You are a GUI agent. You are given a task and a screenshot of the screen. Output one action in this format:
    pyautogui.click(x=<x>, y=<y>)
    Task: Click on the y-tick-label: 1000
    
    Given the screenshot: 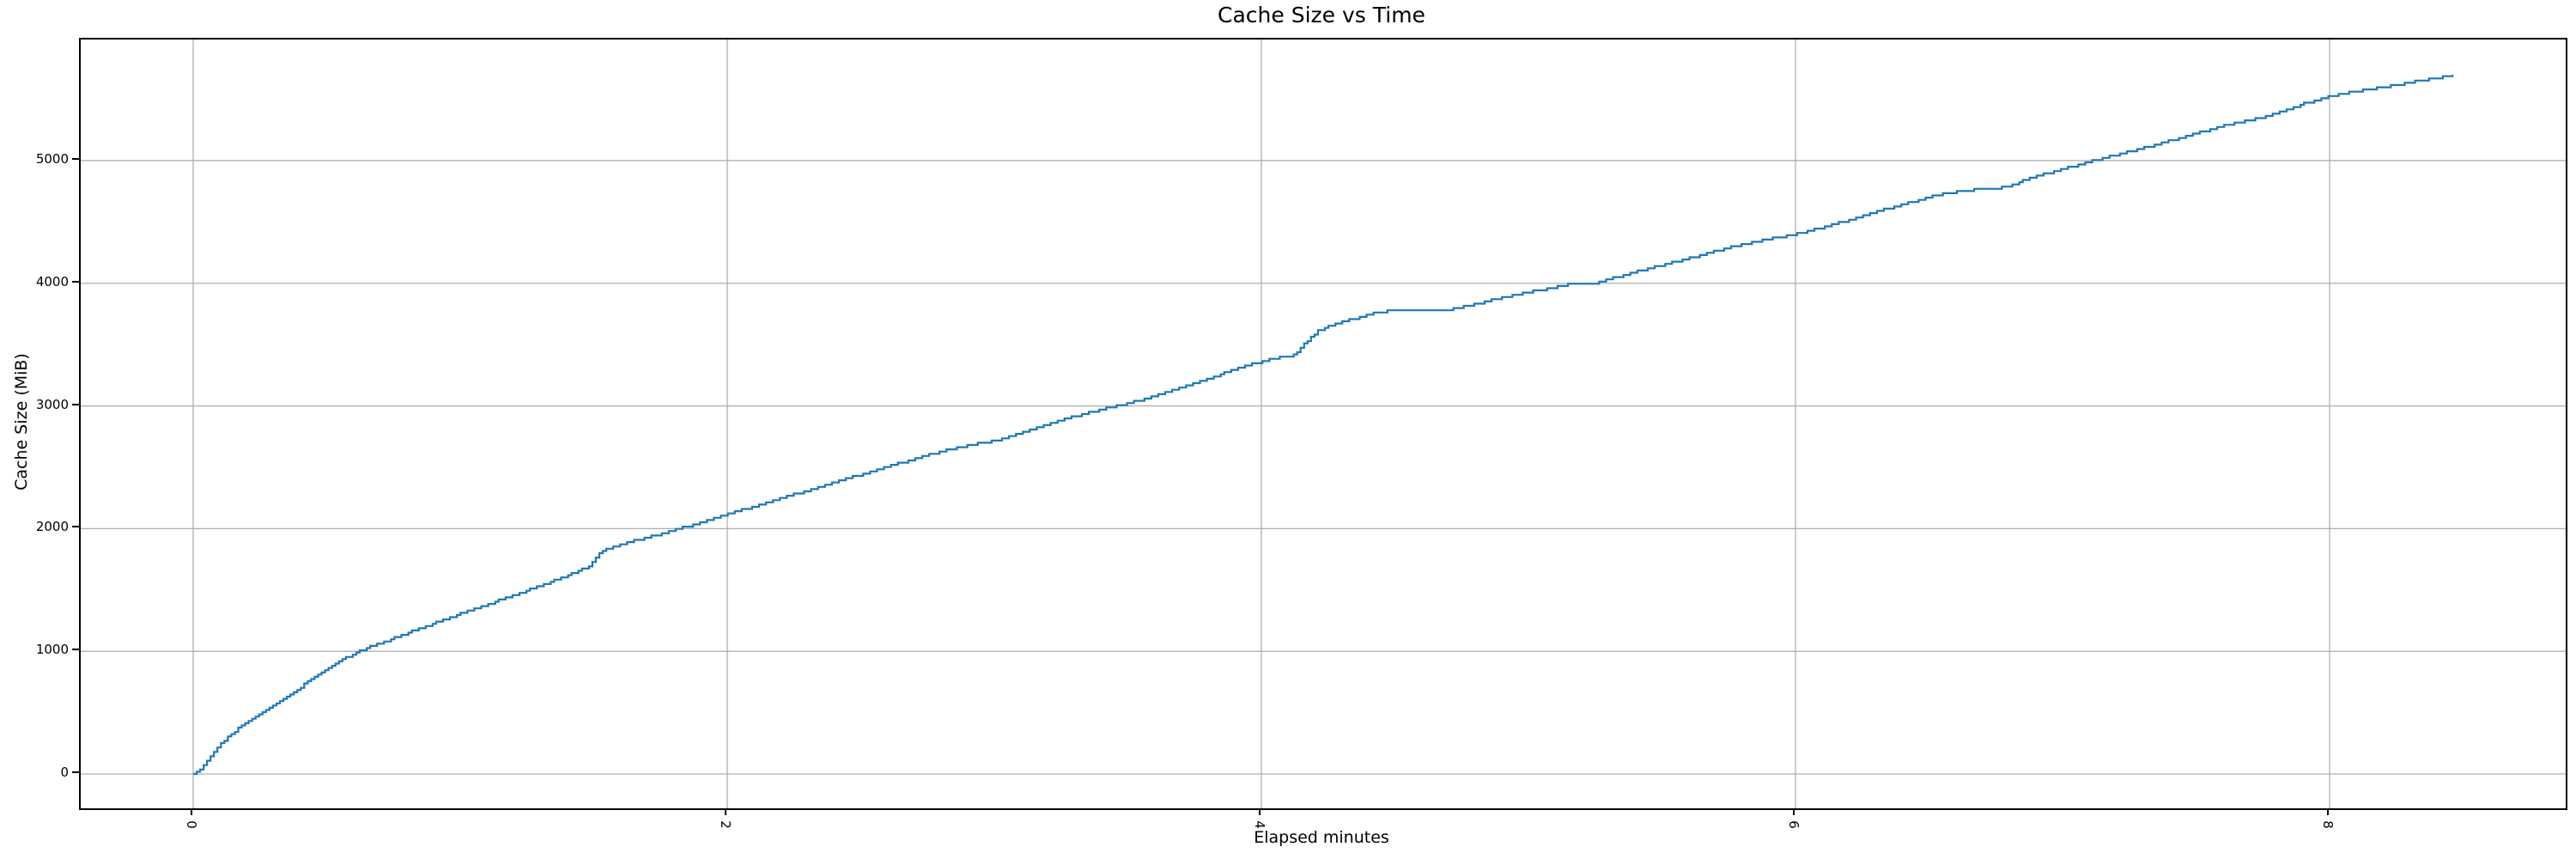 What is the action you would take?
    pyautogui.click(x=52, y=650)
    